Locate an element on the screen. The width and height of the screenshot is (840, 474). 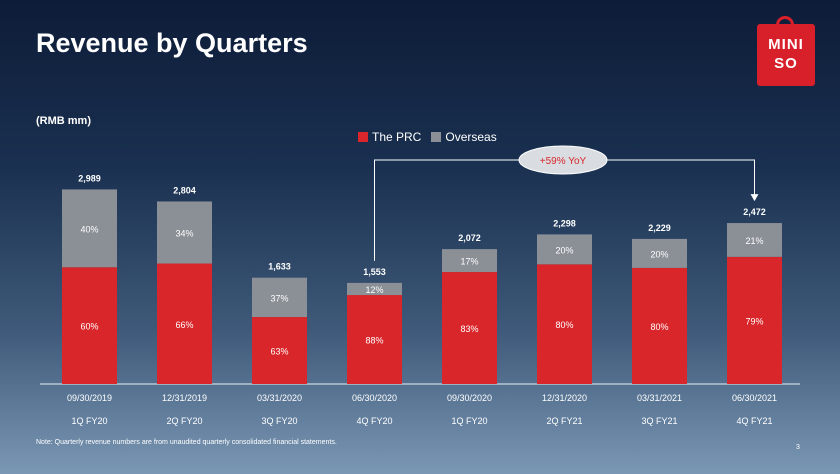
tick-fiscal-1: 2Q FY20 is located at coordinates (184, 421).